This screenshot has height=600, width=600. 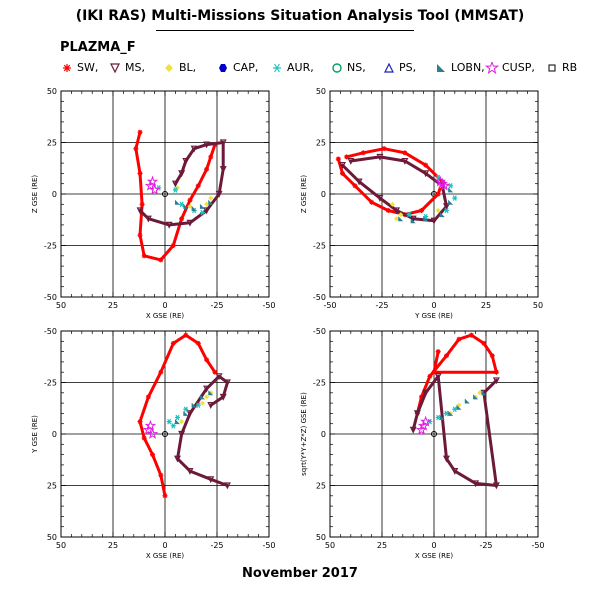 I want to click on orbit-track-ms, so click(x=454, y=430).